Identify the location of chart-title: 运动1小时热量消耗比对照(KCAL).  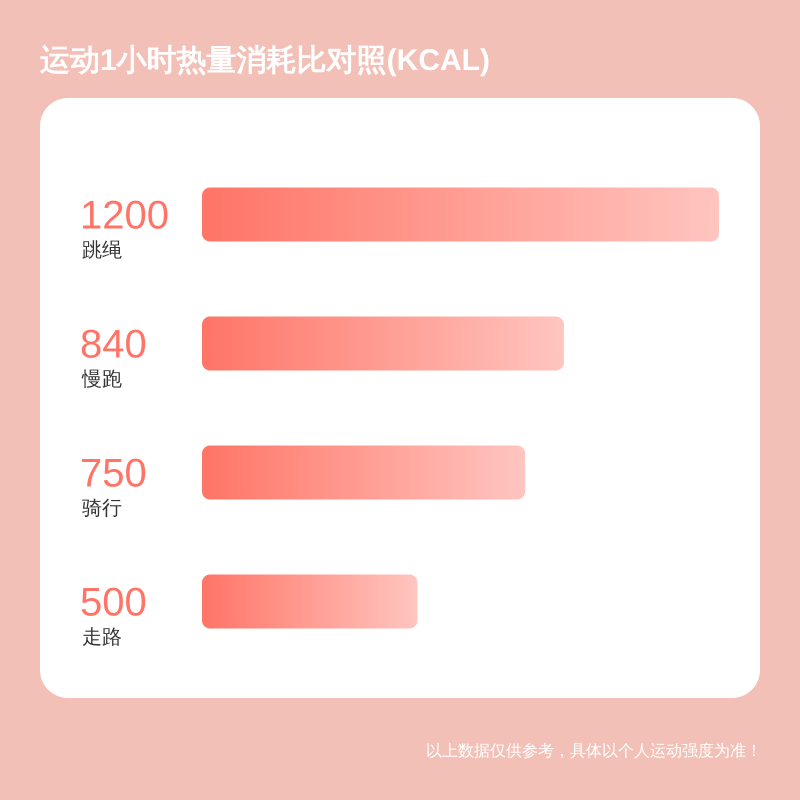
(264, 60).